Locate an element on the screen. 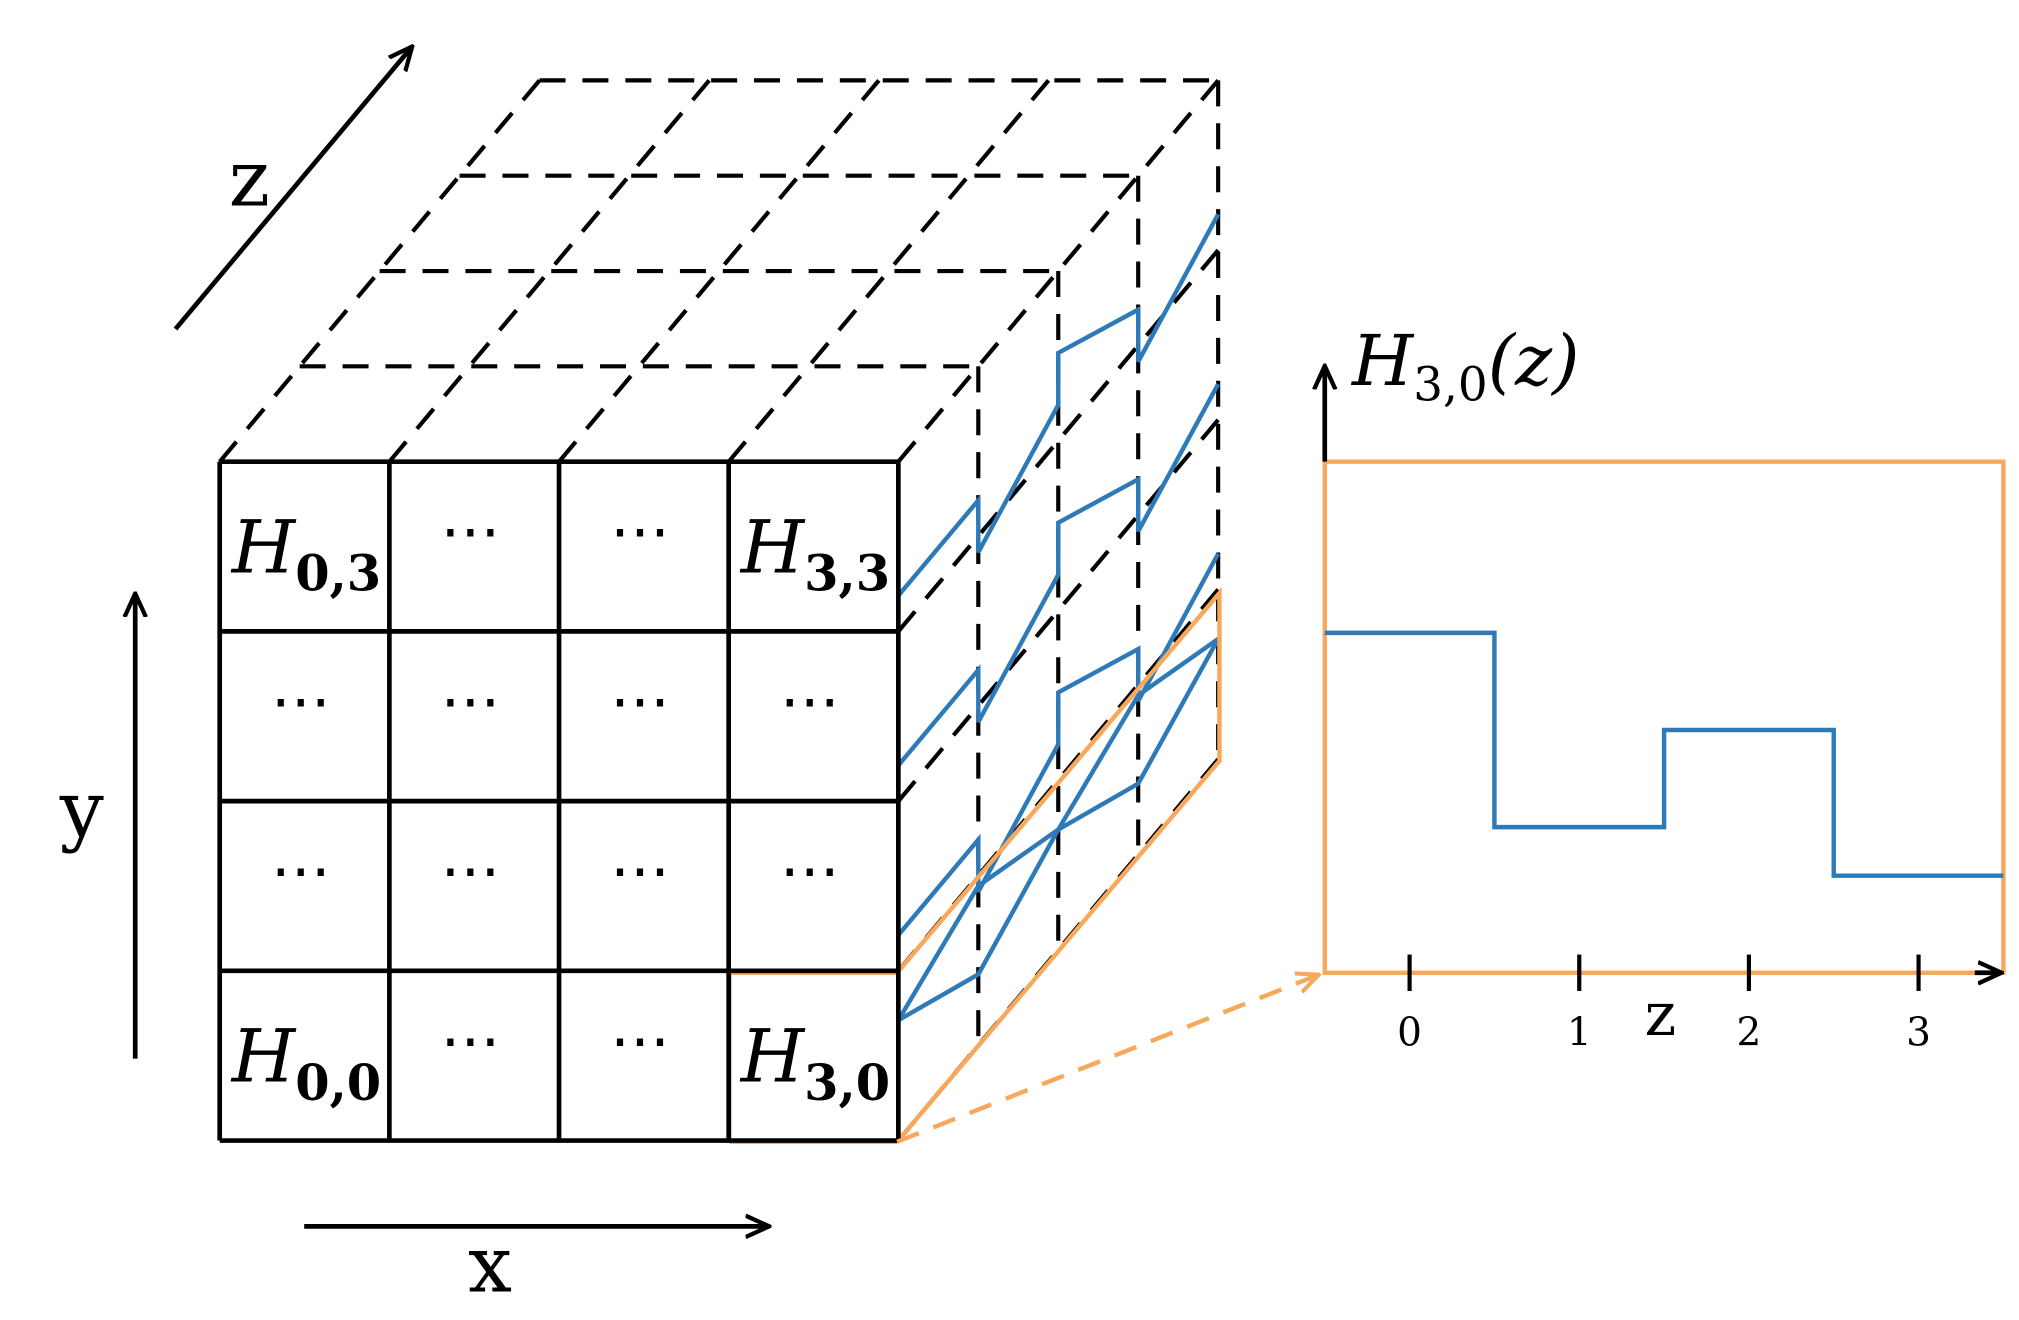 Image resolution: width=2019 pixels, height=1320 pixels. histogram-tick-label: 3 is located at coordinates (1918, 1033).